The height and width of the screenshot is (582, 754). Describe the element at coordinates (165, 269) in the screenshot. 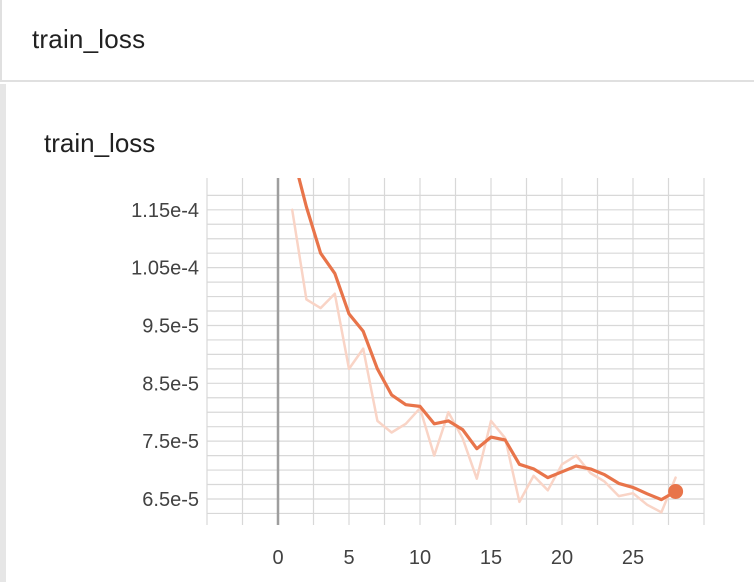

I see `y-tick-label: 1.05e-4` at that location.